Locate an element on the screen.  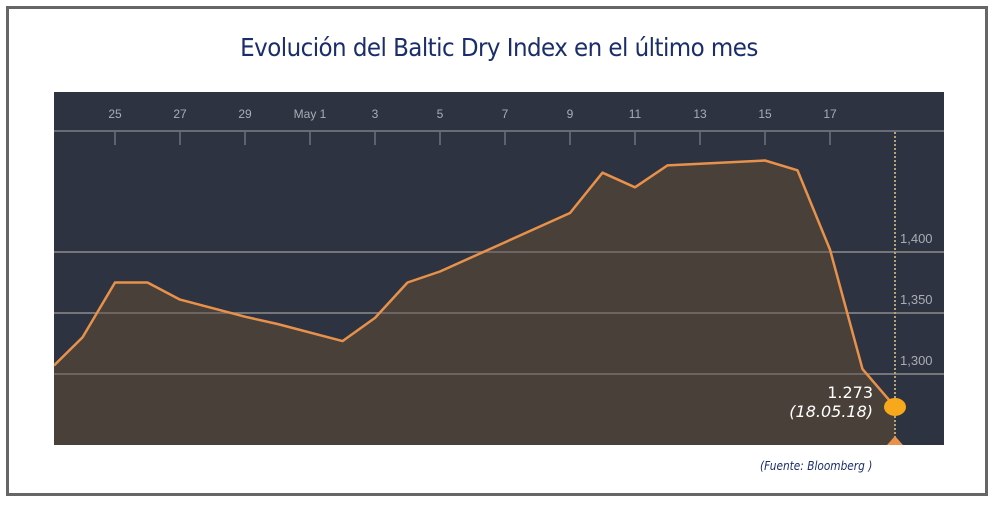
x-axis-label: 11 is located at coordinates (635, 114).